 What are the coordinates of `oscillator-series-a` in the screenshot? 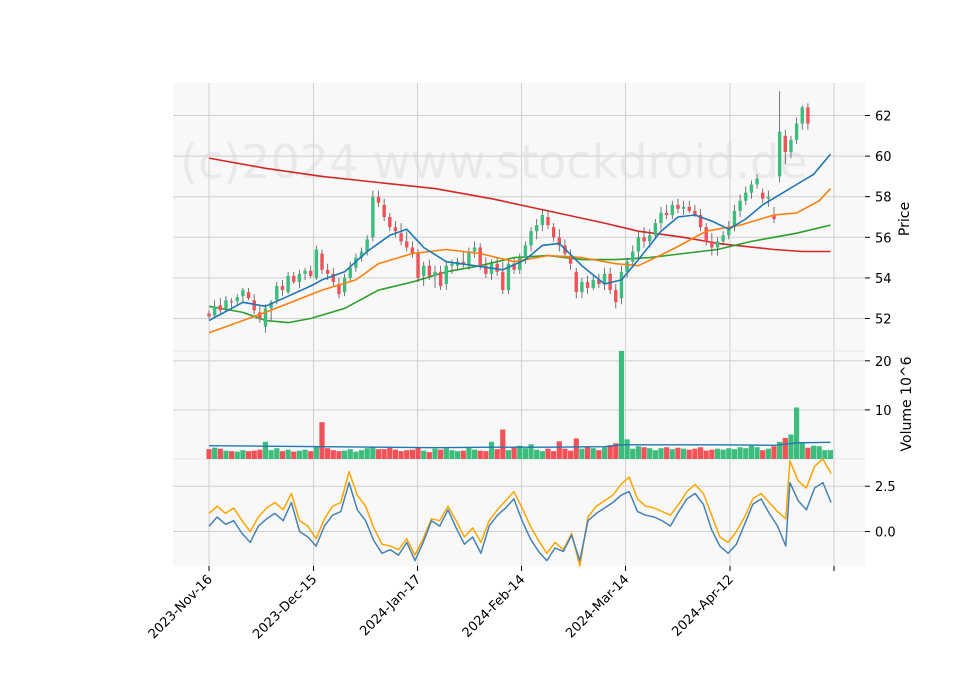 It's located at (520, 521).